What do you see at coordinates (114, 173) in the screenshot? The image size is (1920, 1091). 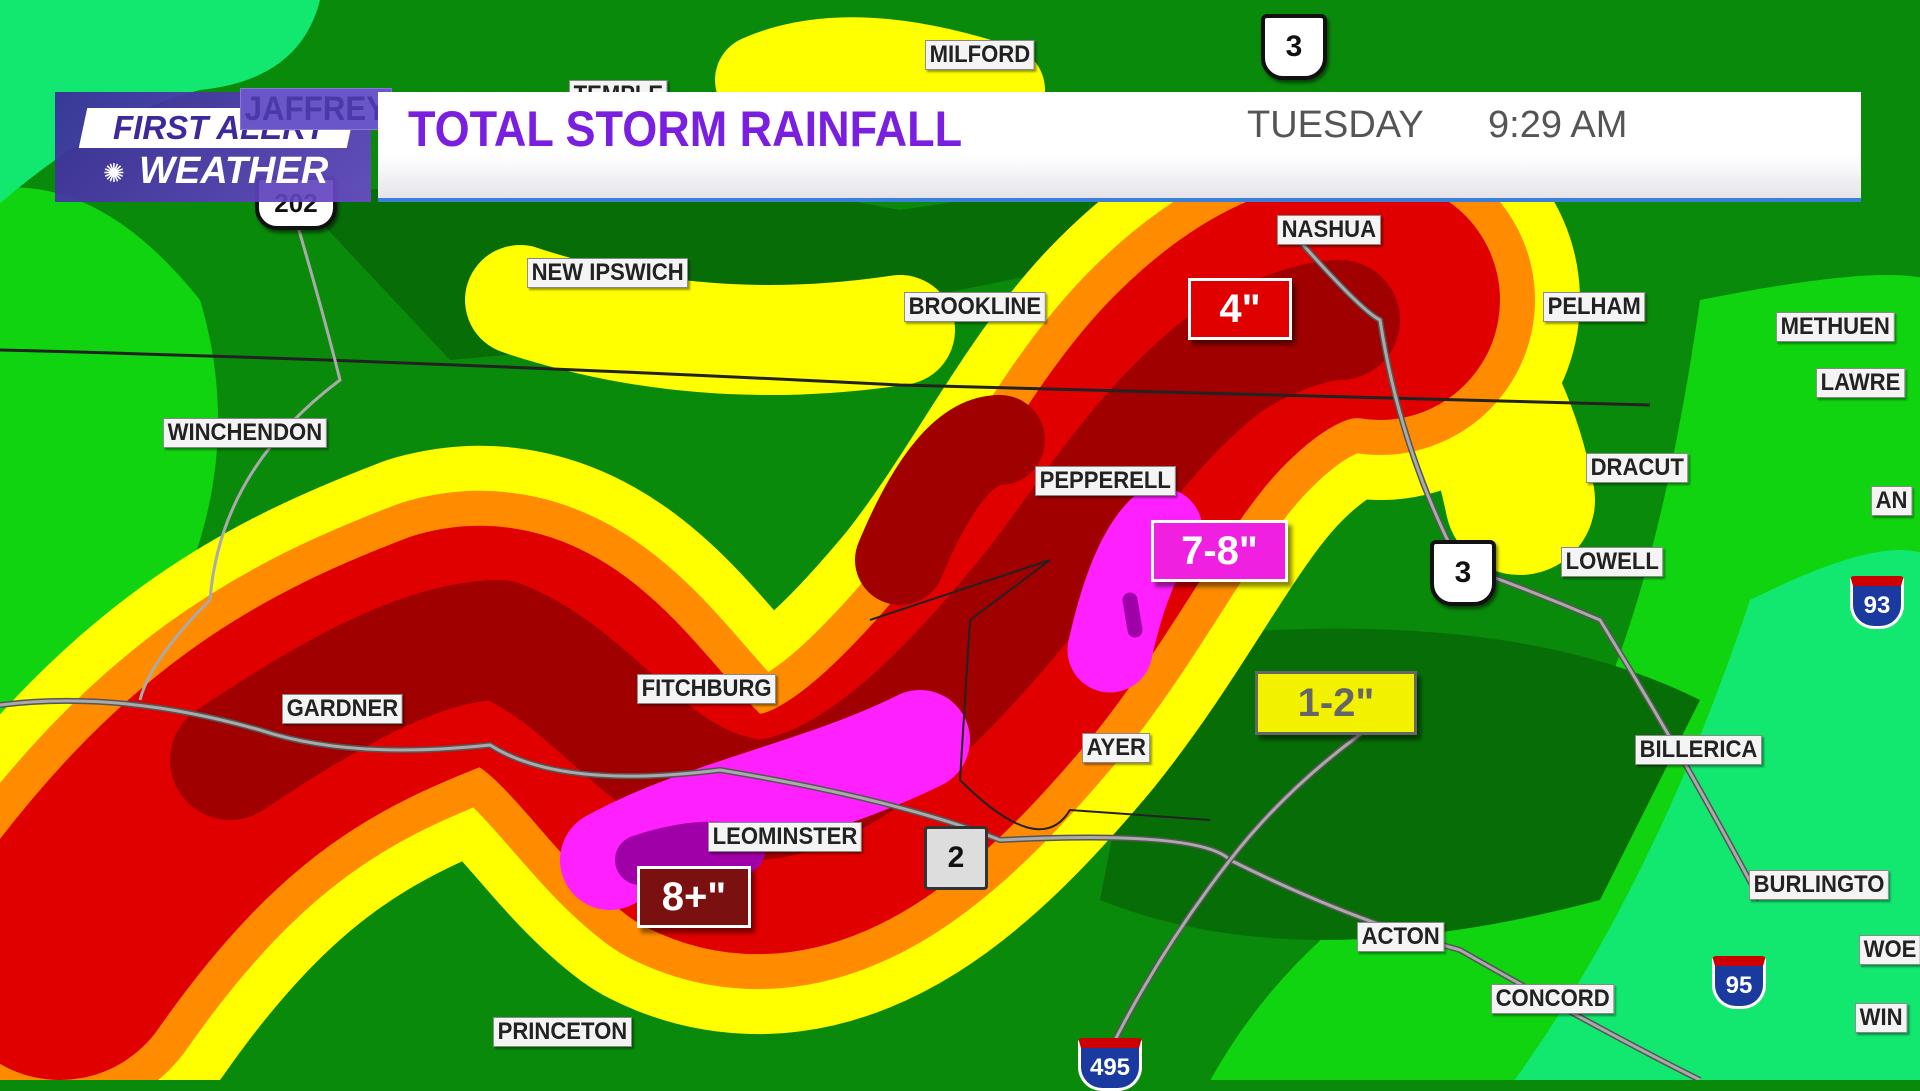 I see `peacock-icon: ✺` at bounding box center [114, 173].